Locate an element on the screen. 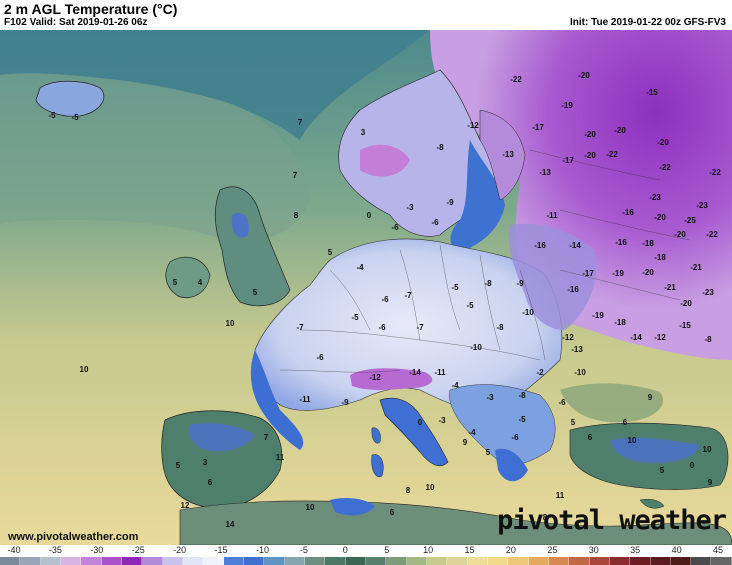 The width and height of the screenshot is (732, 565). temperature-label: 11 is located at coordinates (560, 495).